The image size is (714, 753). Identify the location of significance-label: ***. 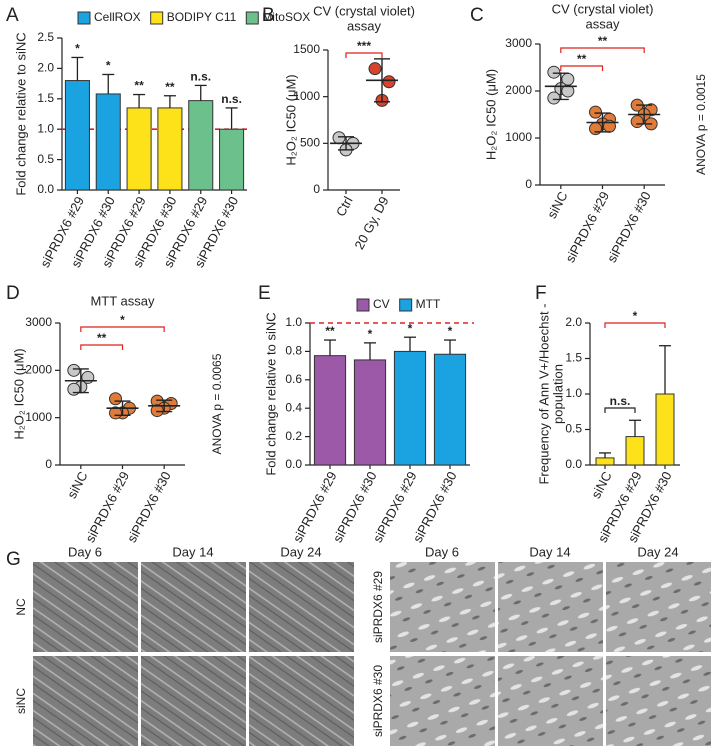
(364, 46).